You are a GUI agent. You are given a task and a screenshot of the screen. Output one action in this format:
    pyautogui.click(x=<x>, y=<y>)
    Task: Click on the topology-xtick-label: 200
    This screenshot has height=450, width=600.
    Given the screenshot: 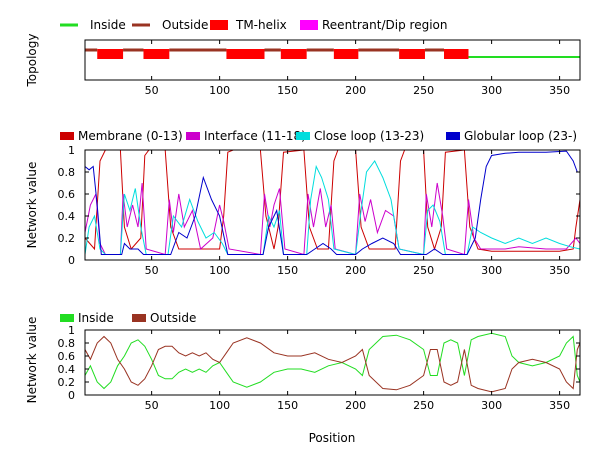 What is the action you would take?
    pyautogui.click(x=355, y=90)
    